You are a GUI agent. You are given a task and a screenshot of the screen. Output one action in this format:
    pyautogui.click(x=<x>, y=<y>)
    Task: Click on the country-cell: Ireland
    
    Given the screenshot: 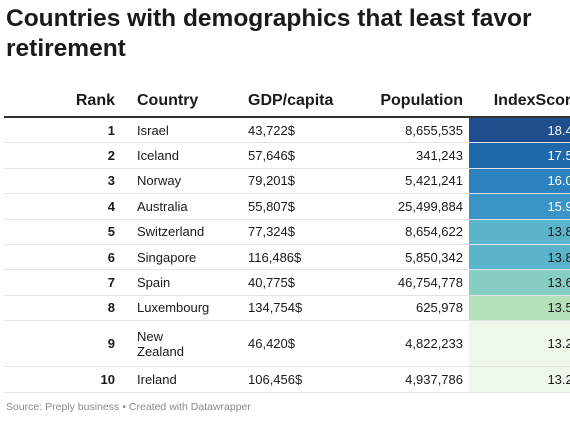 What is the action you would take?
    pyautogui.click(x=178, y=379)
    